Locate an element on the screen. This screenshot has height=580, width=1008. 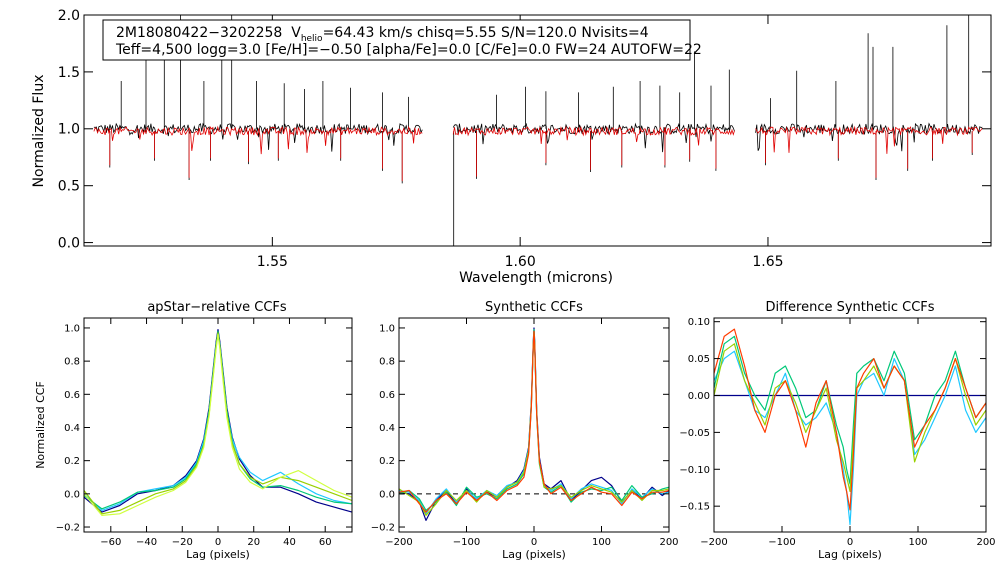
ccf3-xtick-label: −200 is located at coordinates (713, 542).